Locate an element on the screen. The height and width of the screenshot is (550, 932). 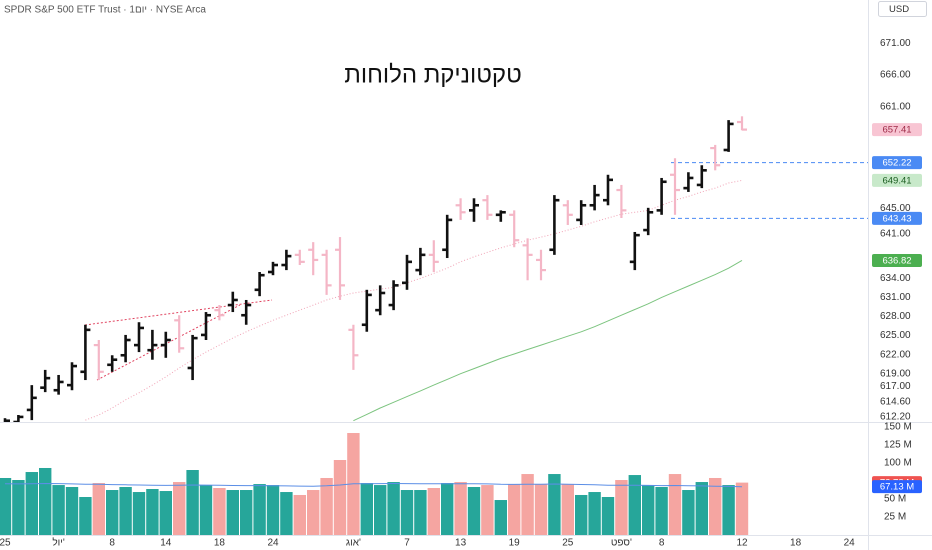
volume-ma-tag: 67.13 M is located at coordinates (897, 487).